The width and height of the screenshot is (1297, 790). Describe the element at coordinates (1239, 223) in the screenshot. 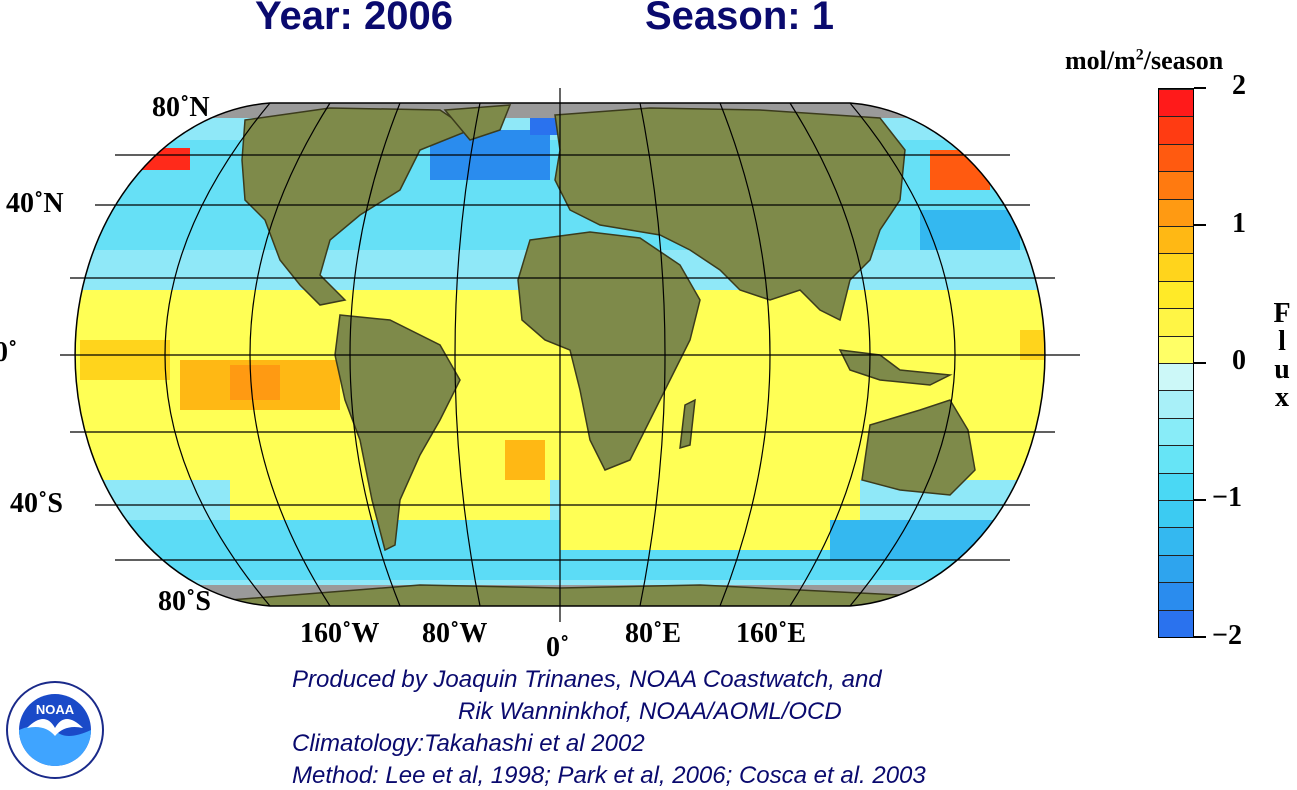

I see `colorbar-tick-label-1: 1` at that location.